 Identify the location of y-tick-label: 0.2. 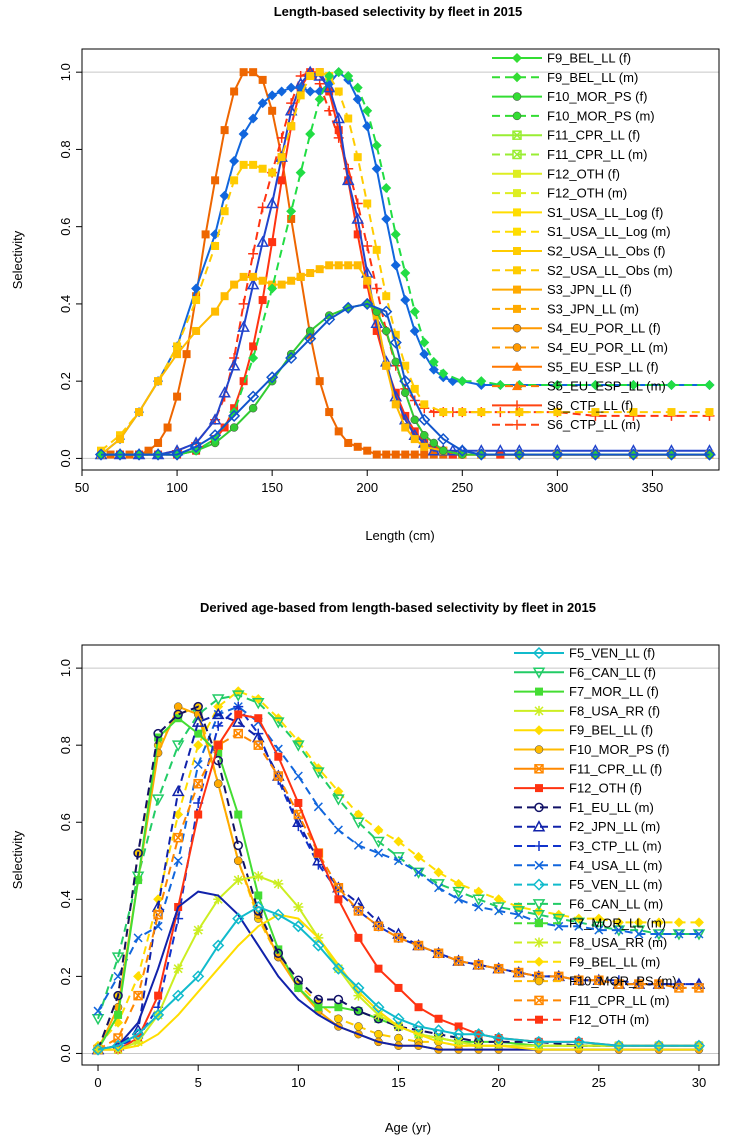
(65, 976).